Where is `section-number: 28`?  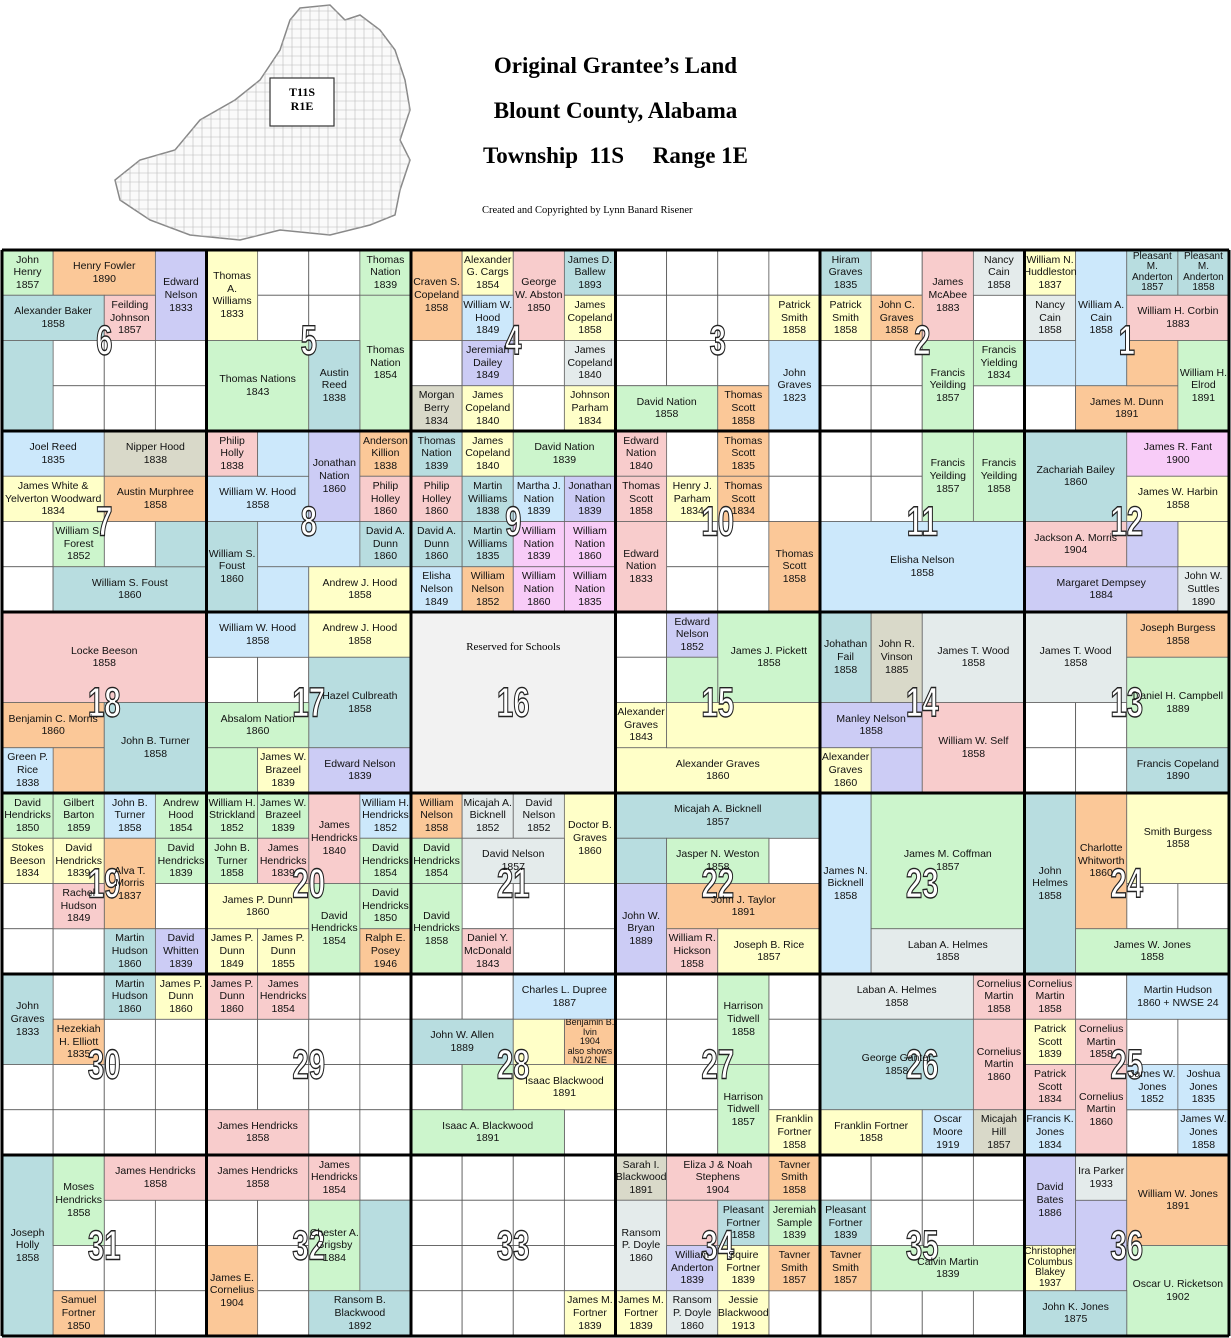
section-number: 28 is located at coordinates (513, 1064).